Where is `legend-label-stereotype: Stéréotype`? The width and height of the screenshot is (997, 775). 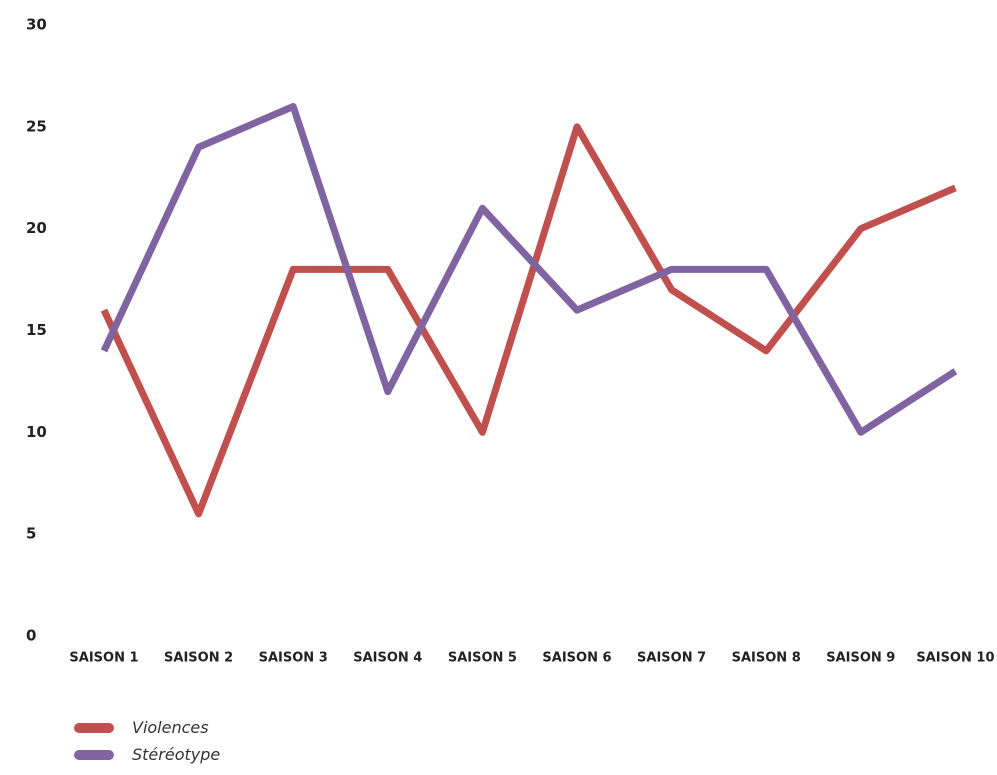 legend-label-stereotype: Stéréotype is located at coordinates (176, 754).